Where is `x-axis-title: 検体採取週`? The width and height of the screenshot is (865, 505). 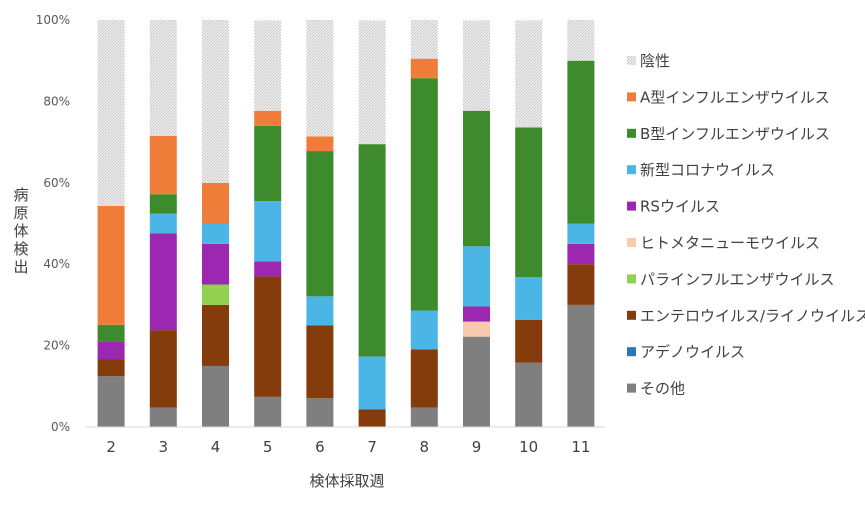
x-axis-title: 検体採取週 is located at coordinates (346, 481).